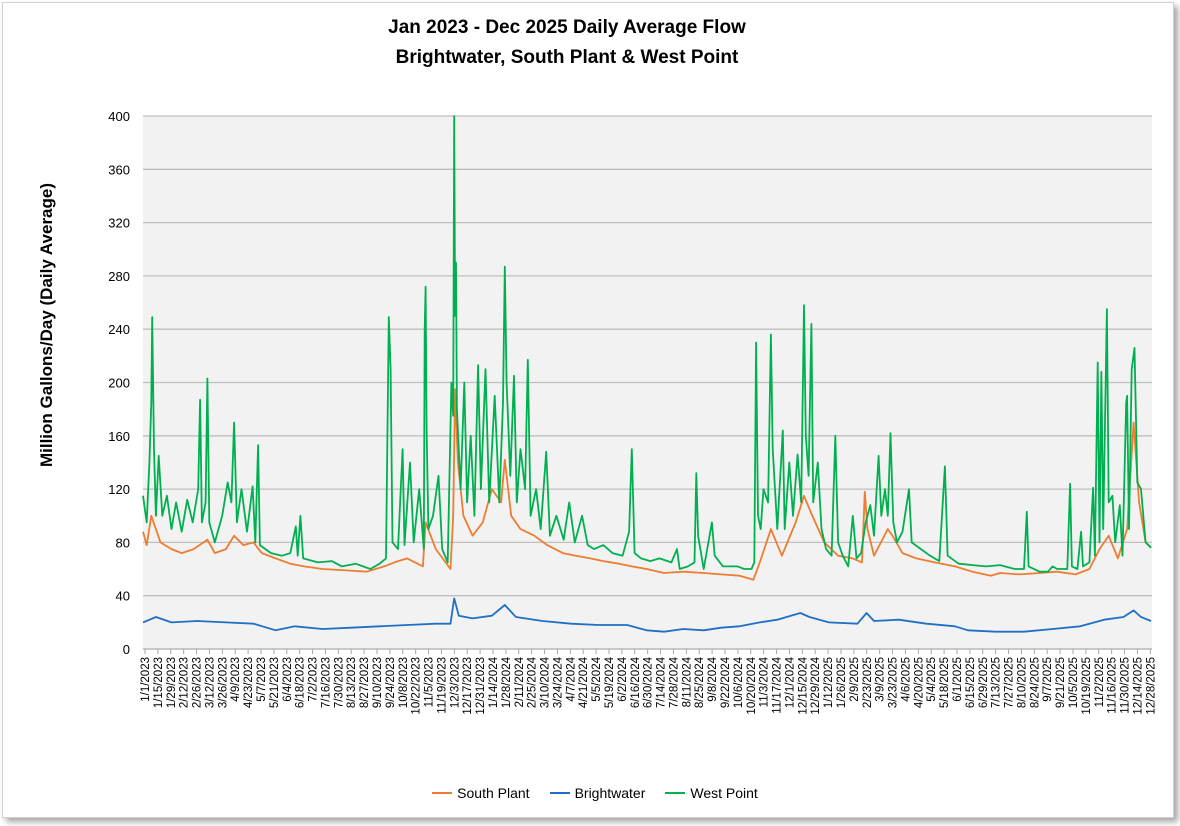  I want to click on x-tick-label: 2/11/2024, so click(520, 681).